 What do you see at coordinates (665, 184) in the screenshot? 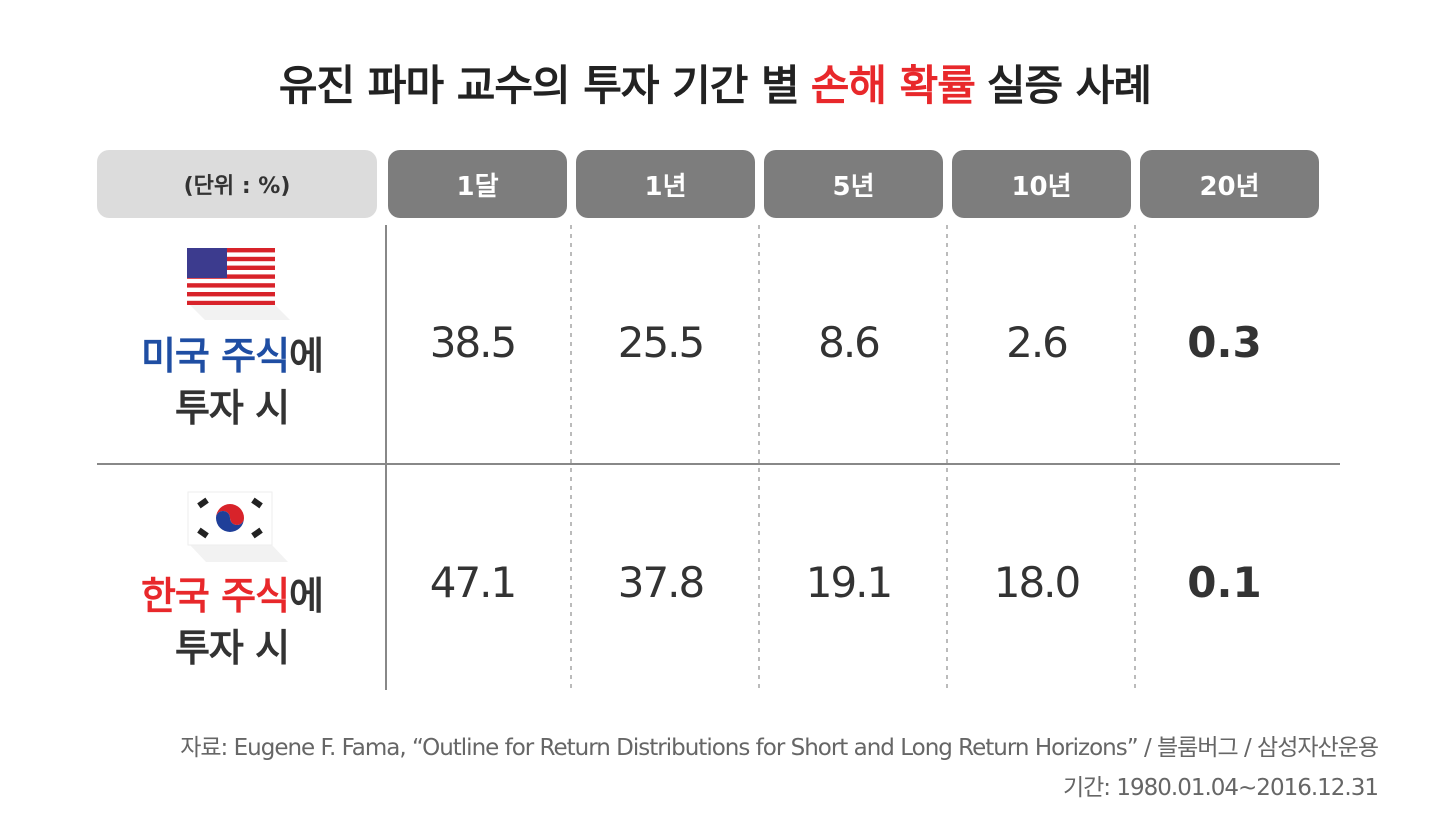
I see `column-header: 1년` at bounding box center [665, 184].